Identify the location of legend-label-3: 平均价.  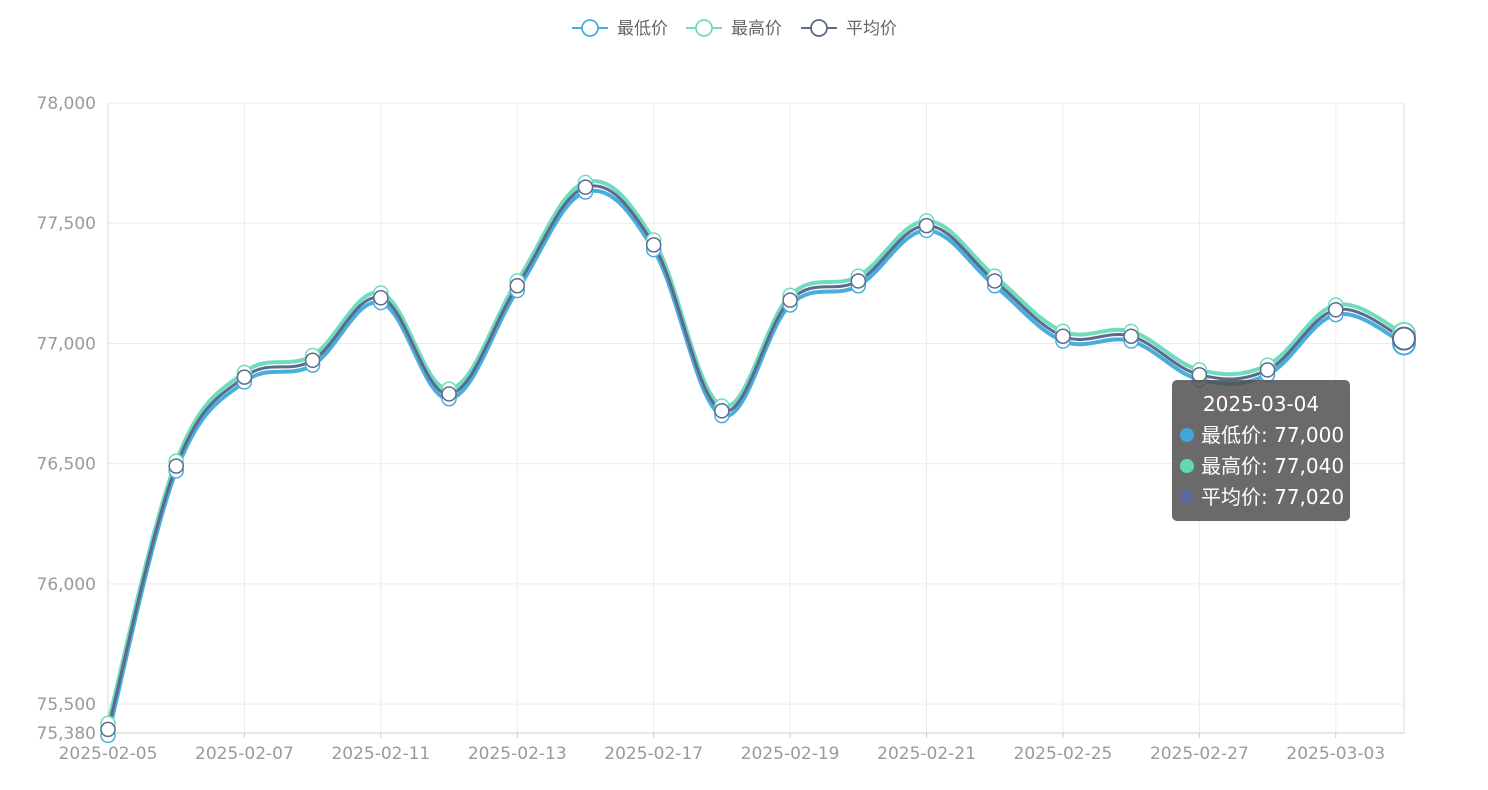
(871, 29).